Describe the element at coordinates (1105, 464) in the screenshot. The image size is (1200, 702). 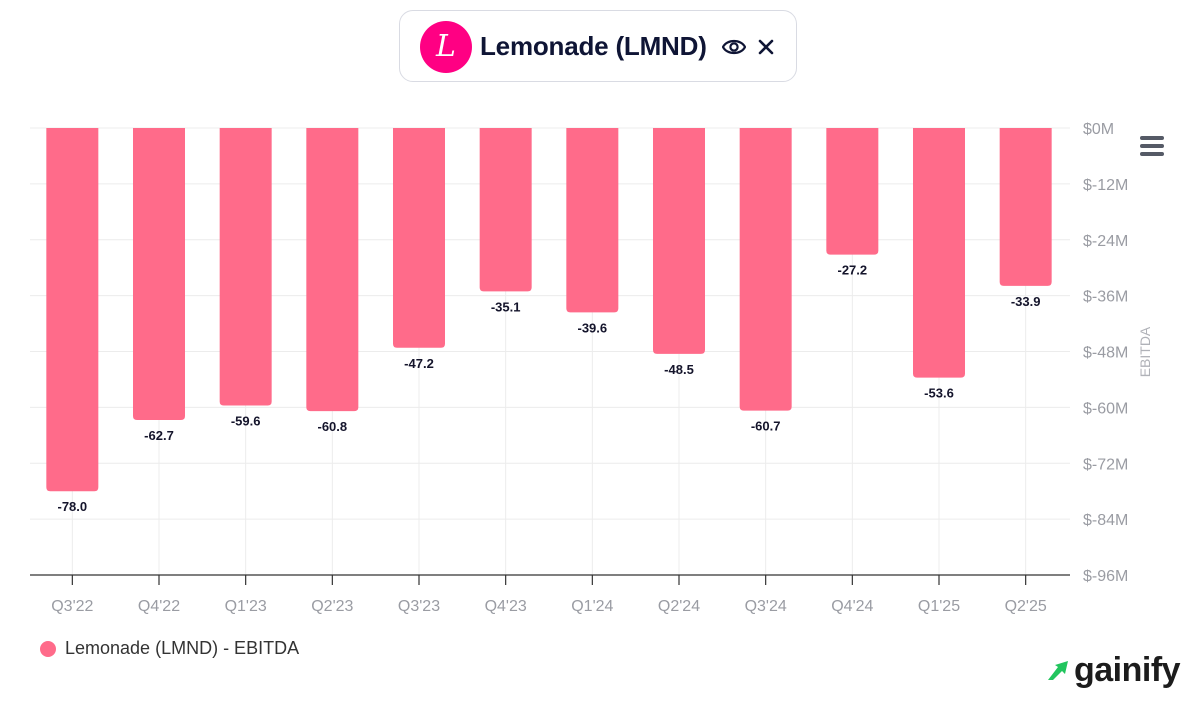
I see `y-tick-label: $-72M` at that location.